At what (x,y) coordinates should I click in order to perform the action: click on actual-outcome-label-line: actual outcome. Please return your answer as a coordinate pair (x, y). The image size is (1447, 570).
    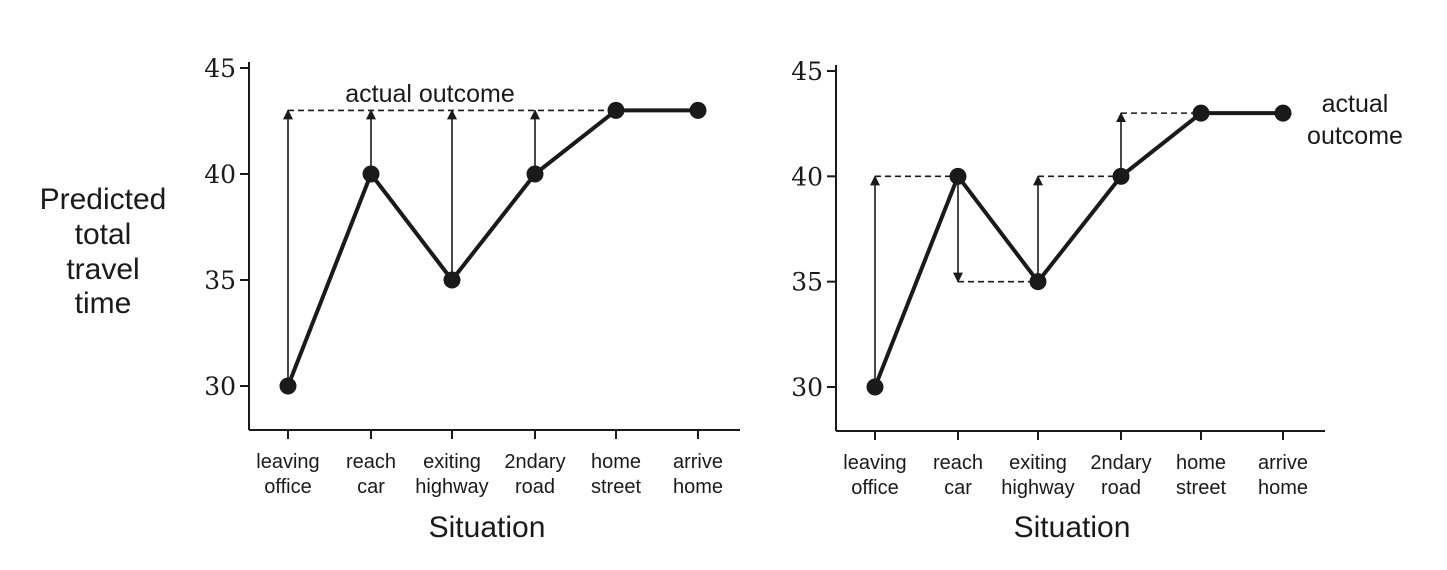
    Looking at the image, I should click on (430, 94).